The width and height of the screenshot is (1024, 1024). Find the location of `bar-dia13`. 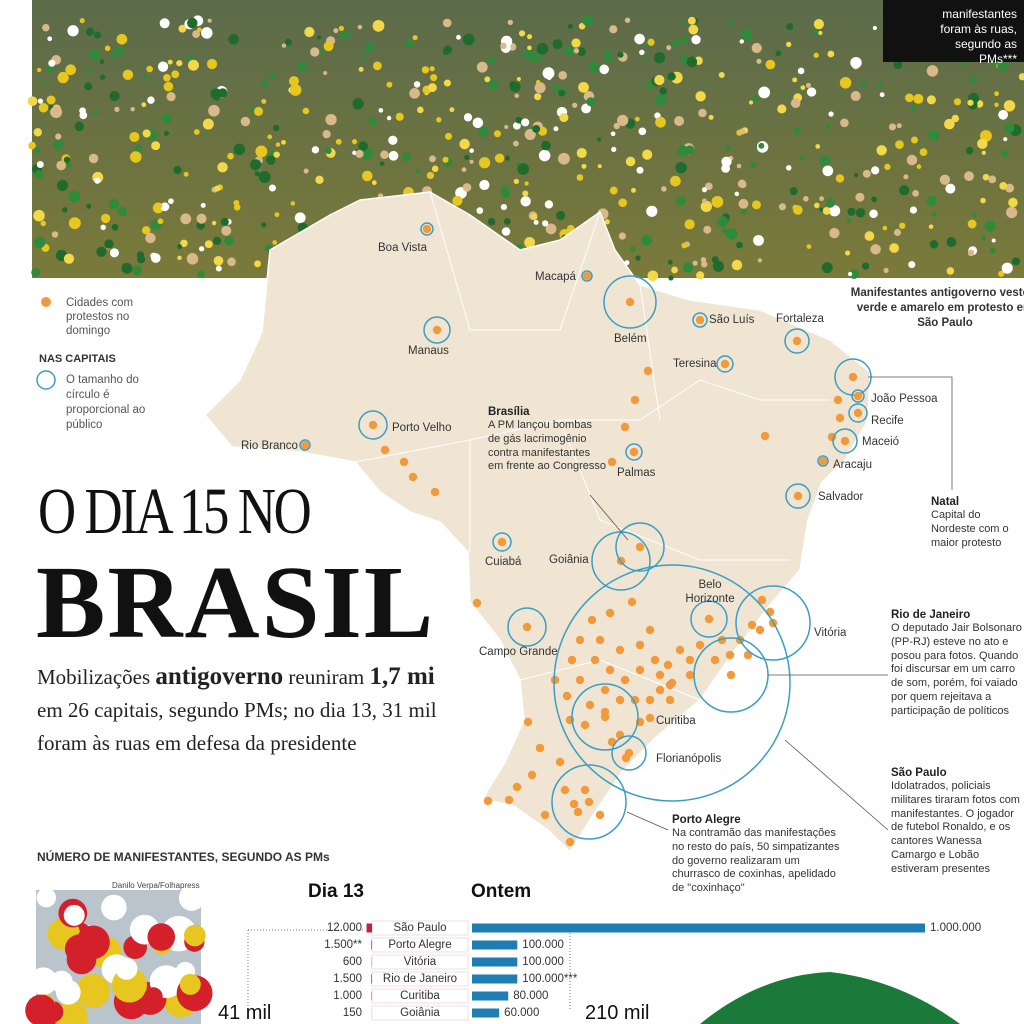

bar-dia13 is located at coordinates (371, 945).